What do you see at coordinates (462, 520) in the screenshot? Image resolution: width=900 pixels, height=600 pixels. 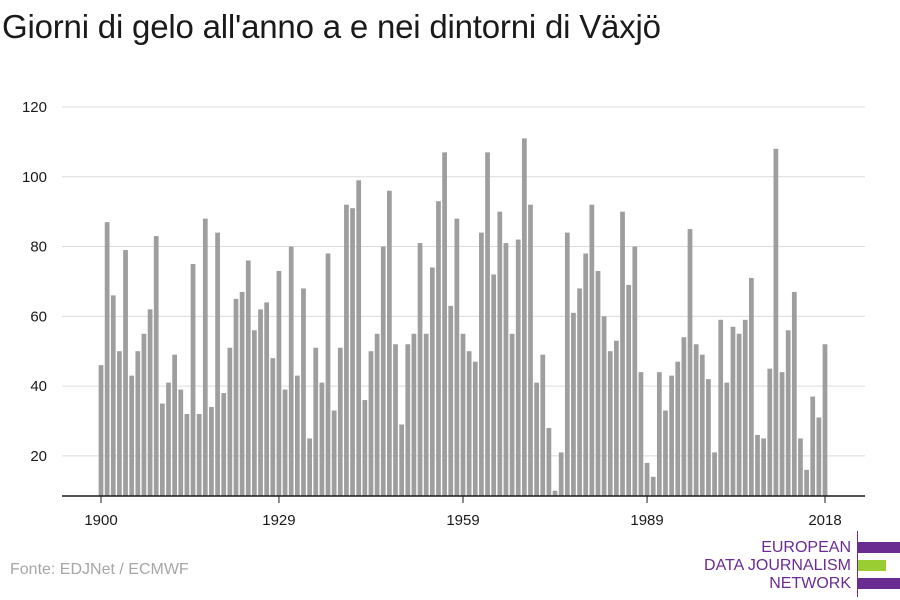 I see `x-tick-label: 1959` at bounding box center [462, 520].